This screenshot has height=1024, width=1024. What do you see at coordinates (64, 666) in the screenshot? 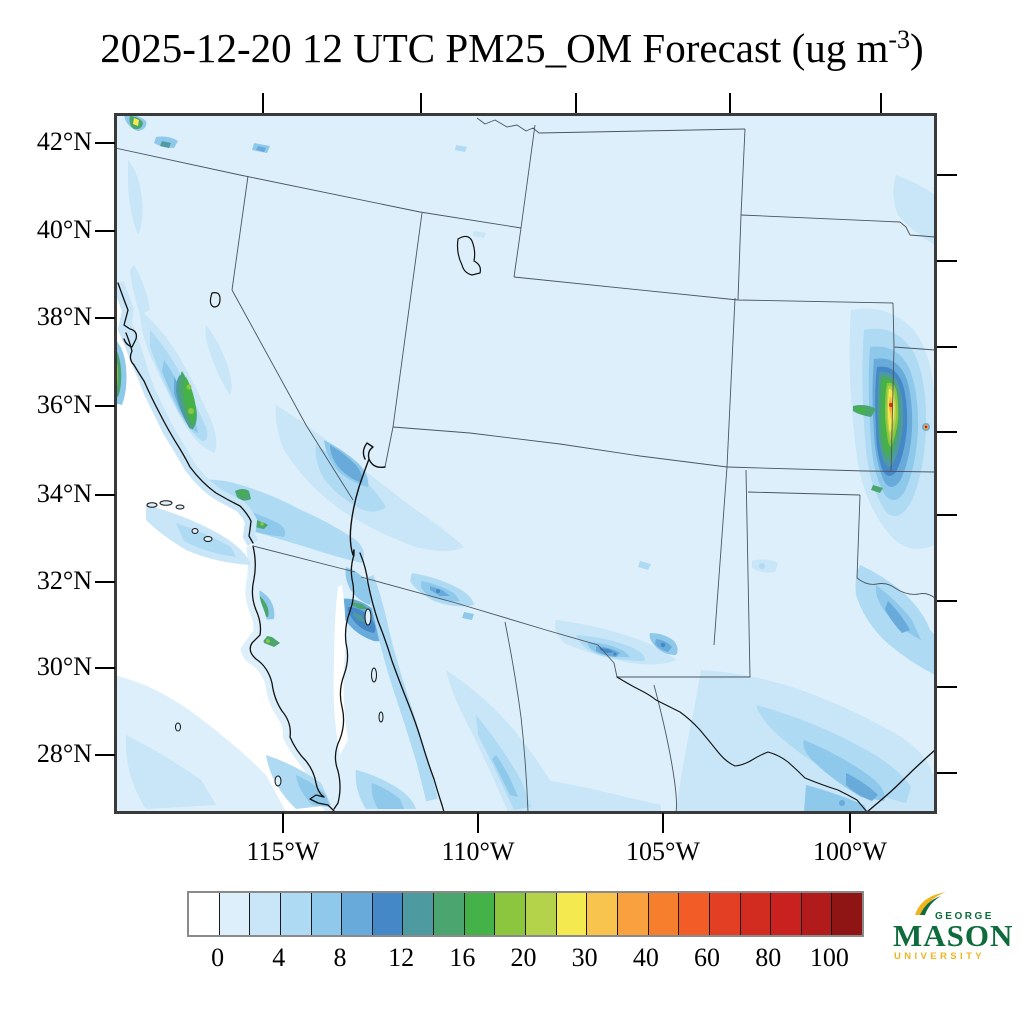
I see `lat-tick-label: 30°N` at bounding box center [64, 666].